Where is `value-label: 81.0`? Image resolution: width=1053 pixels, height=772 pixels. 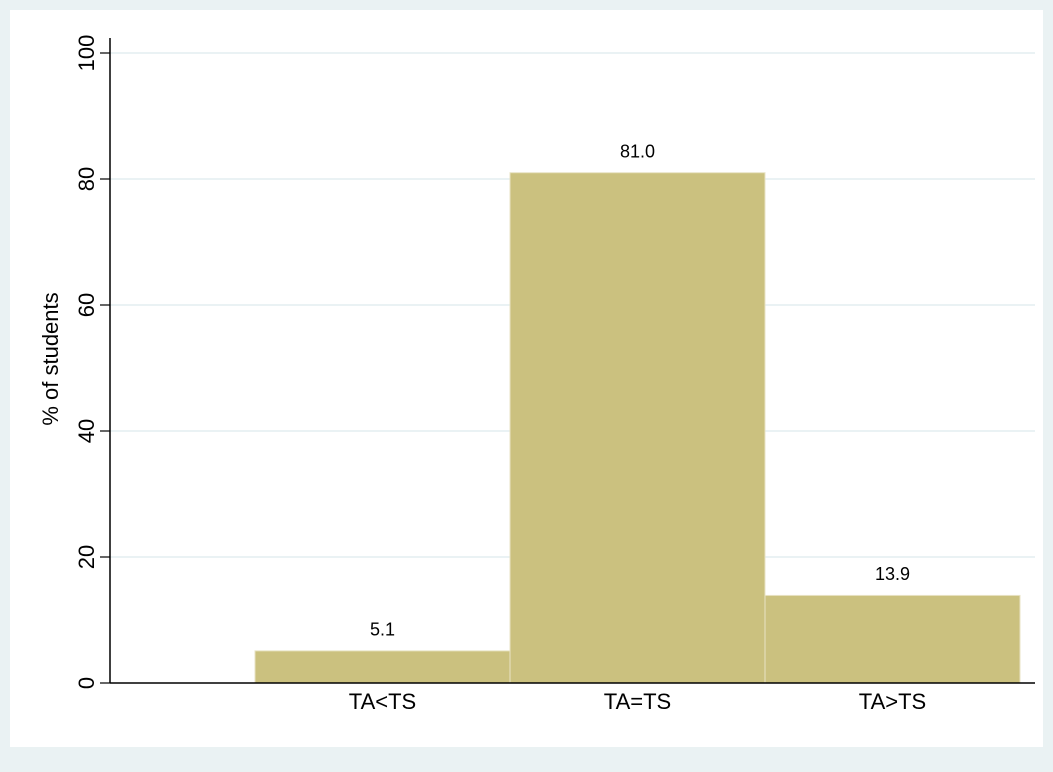 value-label: 81.0 is located at coordinates (637, 151).